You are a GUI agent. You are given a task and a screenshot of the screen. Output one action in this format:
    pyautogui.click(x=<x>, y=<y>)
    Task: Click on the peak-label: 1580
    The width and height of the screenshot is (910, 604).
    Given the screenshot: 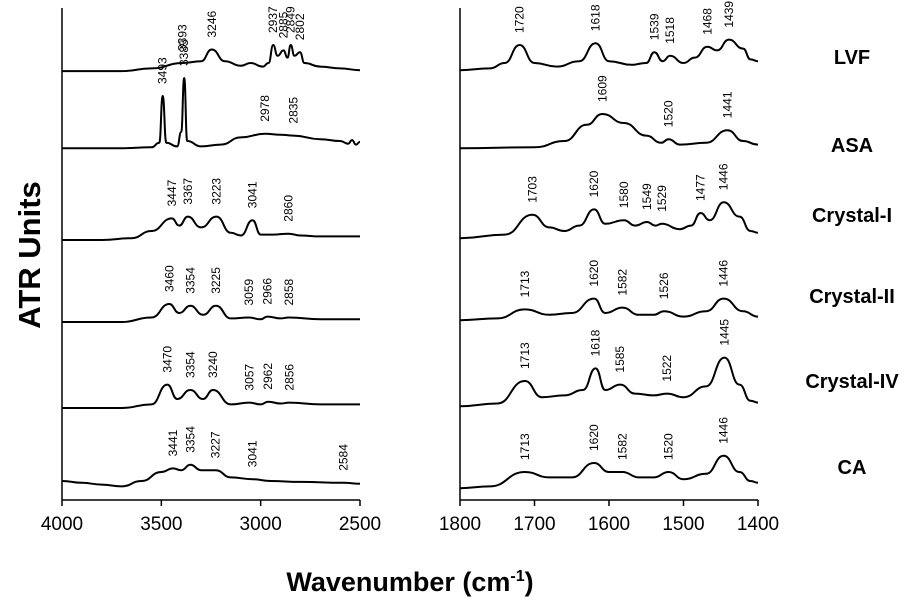 What is the action you would take?
    pyautogui.click(x=624, y=194)
    